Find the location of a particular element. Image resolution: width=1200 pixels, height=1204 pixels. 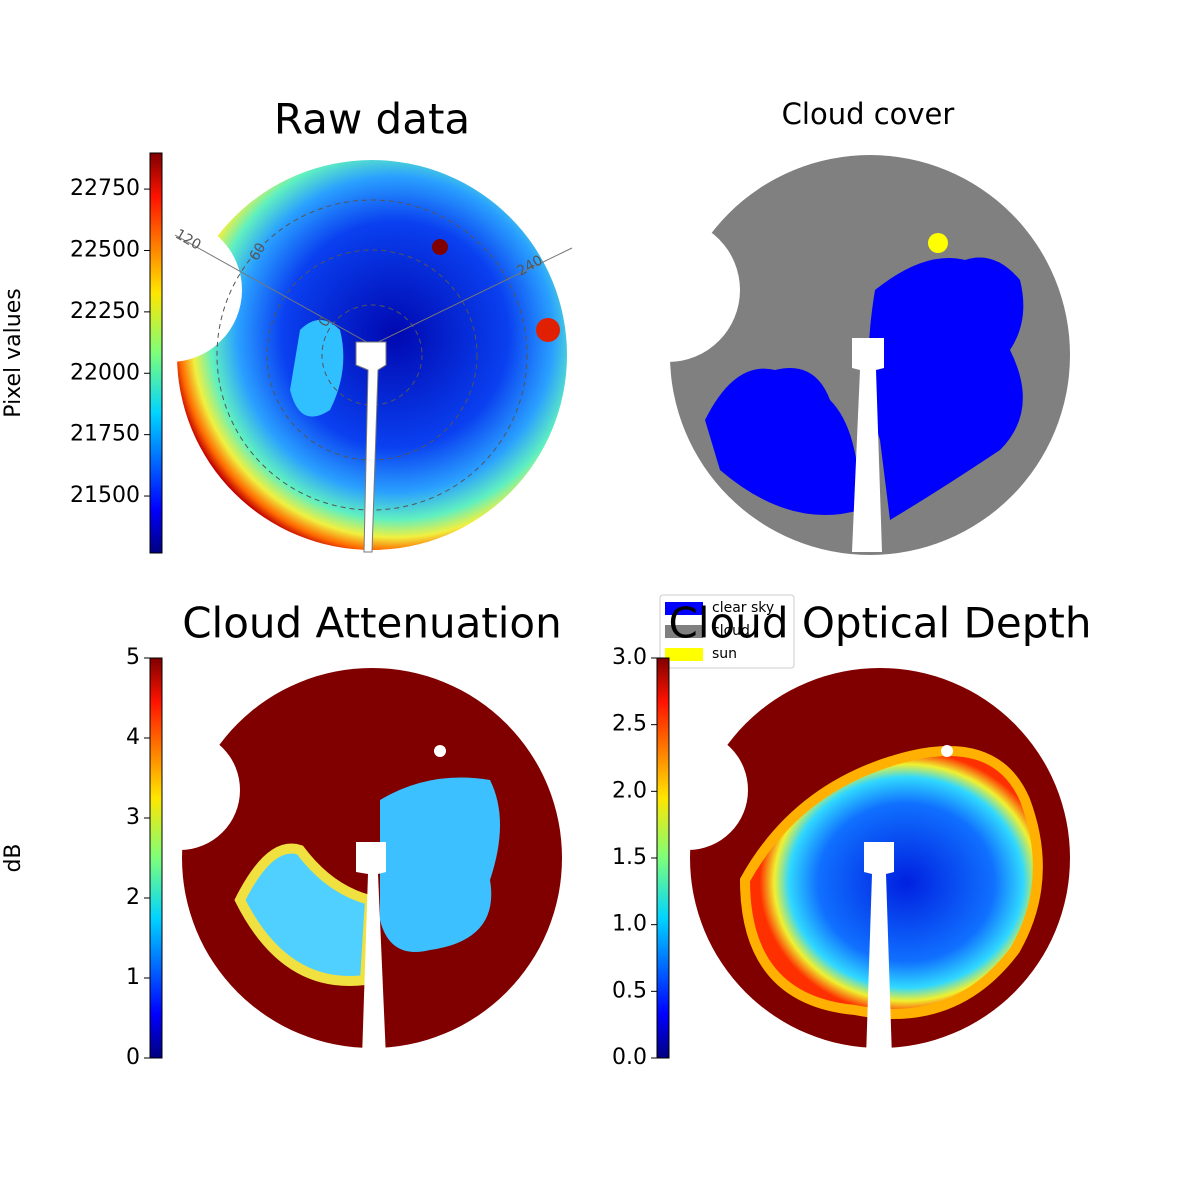

colorbar-tick-label: 1.0 is located at coordinates (629, 924).